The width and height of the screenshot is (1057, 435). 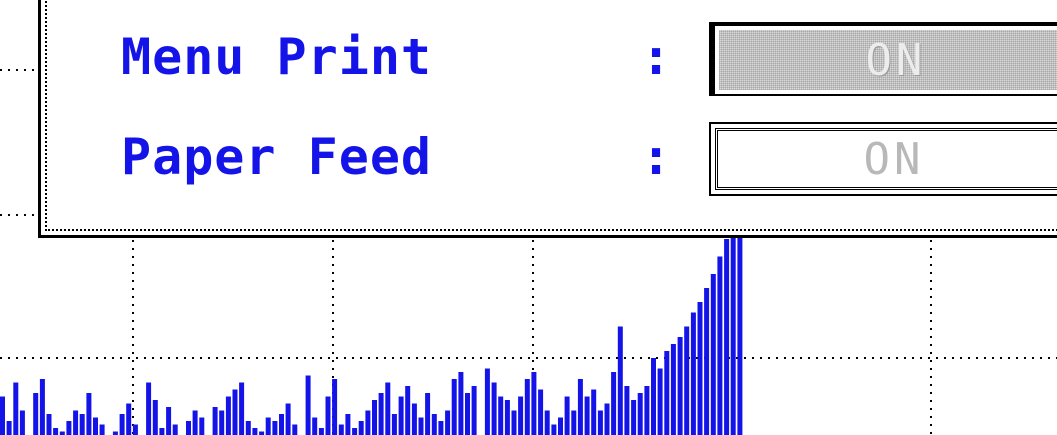 I want to click on menu-print-toggle: ON, so click(x=883, y=59).